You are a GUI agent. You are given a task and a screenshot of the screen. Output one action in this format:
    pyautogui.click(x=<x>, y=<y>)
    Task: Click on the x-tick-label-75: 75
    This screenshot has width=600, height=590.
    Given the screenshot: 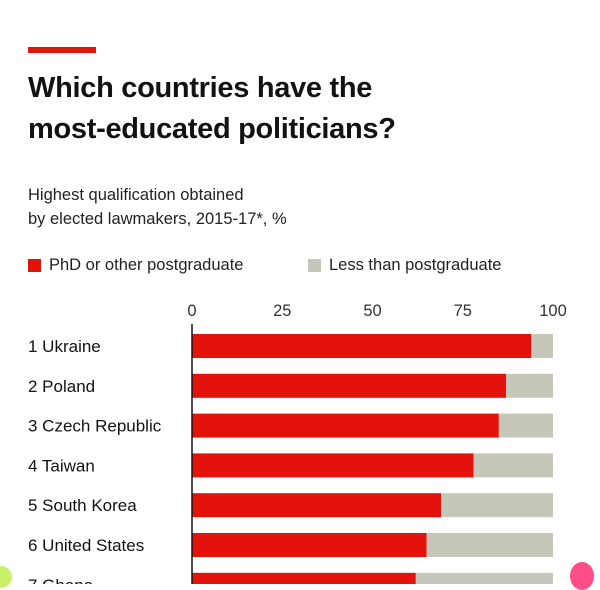 What is the action you would take?
    pyautogui.click(x=463, y=311)
    